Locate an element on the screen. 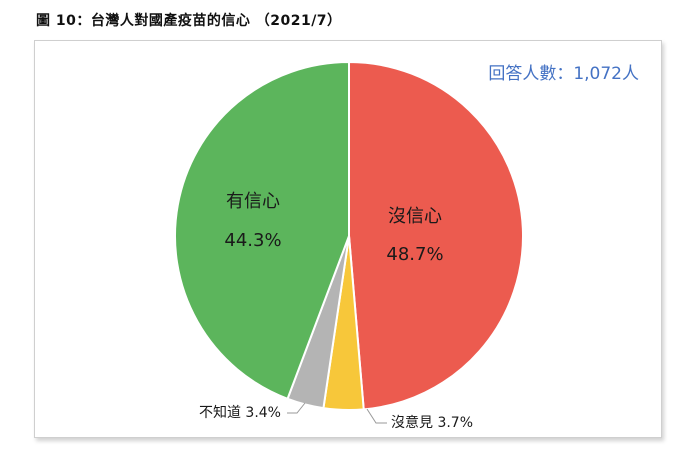 The height and width of the screenshot is (469, 700). respondents-note: 回答人數：1,072人 is located at coordinates (563, 74).